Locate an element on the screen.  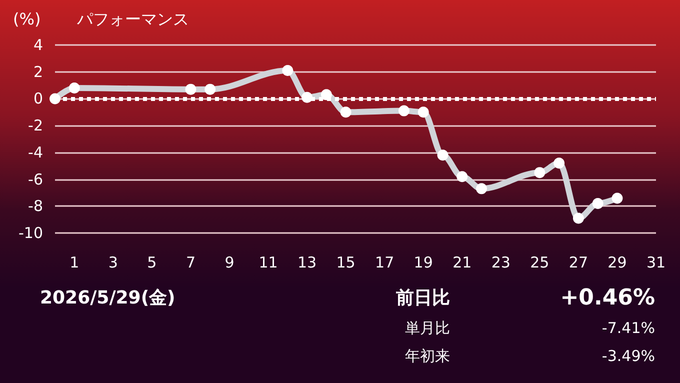
x-tick-label: 19 is located at coordinates (423, 263).